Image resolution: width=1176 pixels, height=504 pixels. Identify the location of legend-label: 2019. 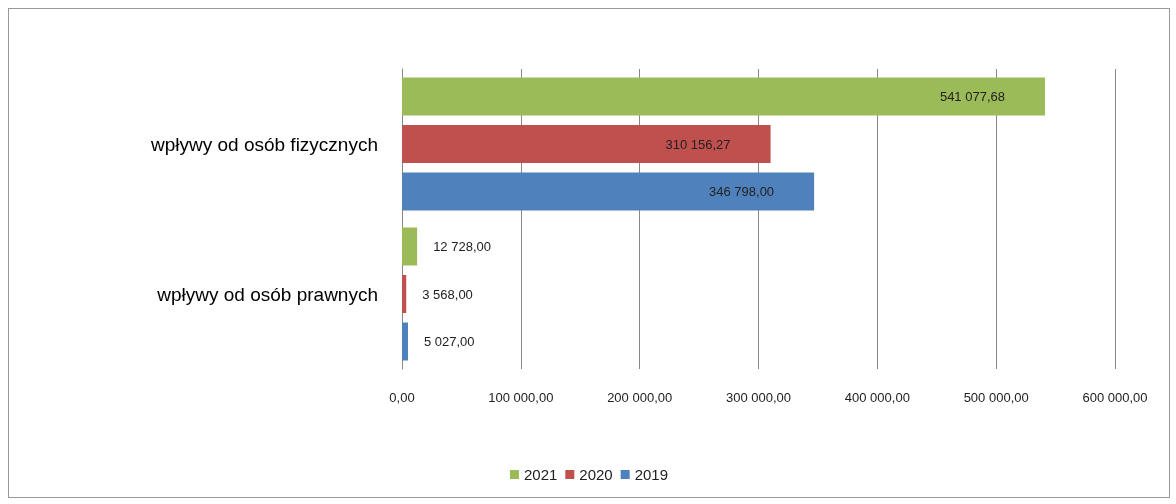
(651, 474).